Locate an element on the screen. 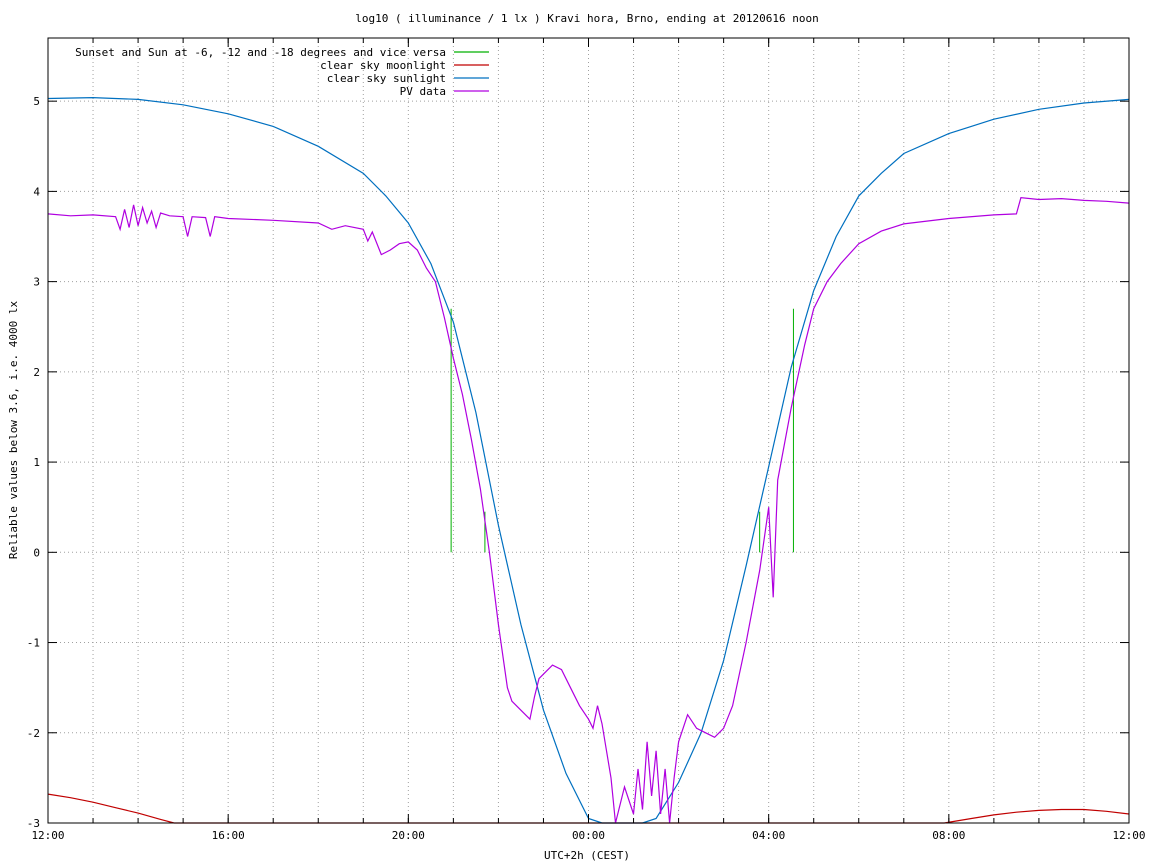  y-tick-label: 1 is located at coordinates (36, 462).